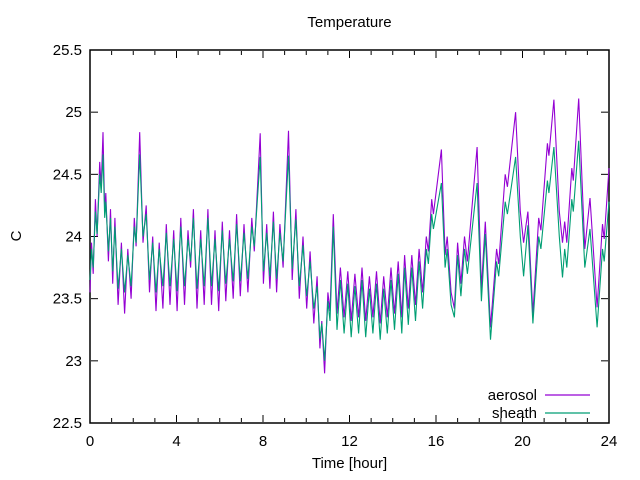 Image resolution: width=640 pixels, height=480 pixels. What do you see at coordinates (609, 441) in the screenshot?
I see `x-tick-label: 24` at bounding box center [609, 441].